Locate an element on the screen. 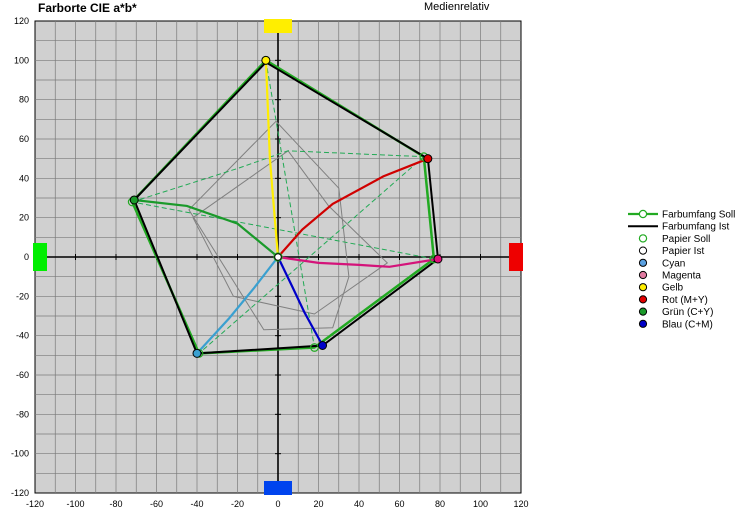  legend-label: Farbumfang Ist is located at coordinates (695, 227).